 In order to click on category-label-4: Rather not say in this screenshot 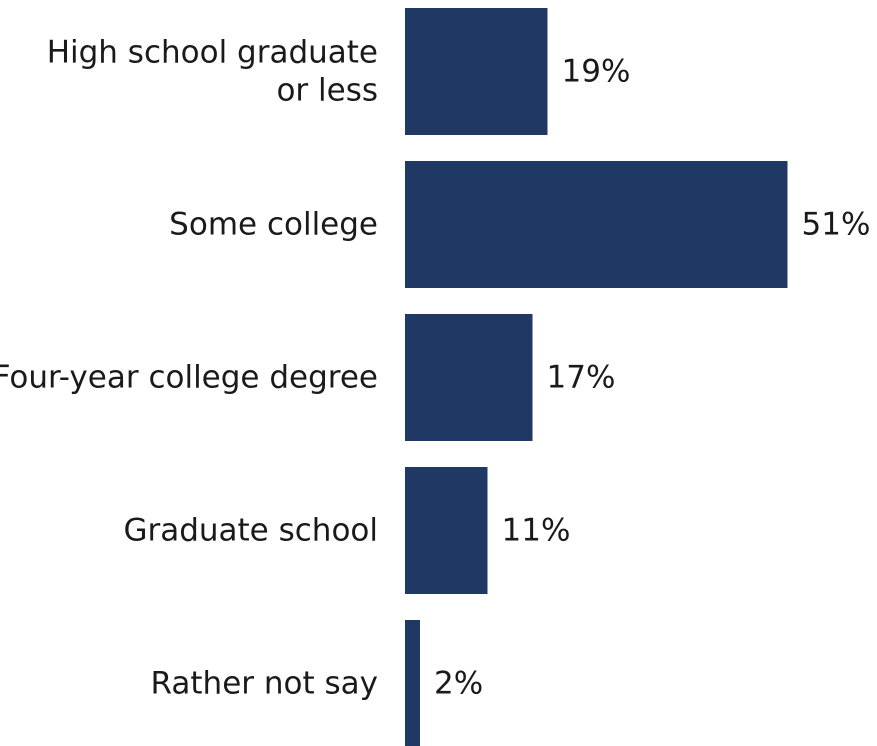, I will do `click(264, 684)`.